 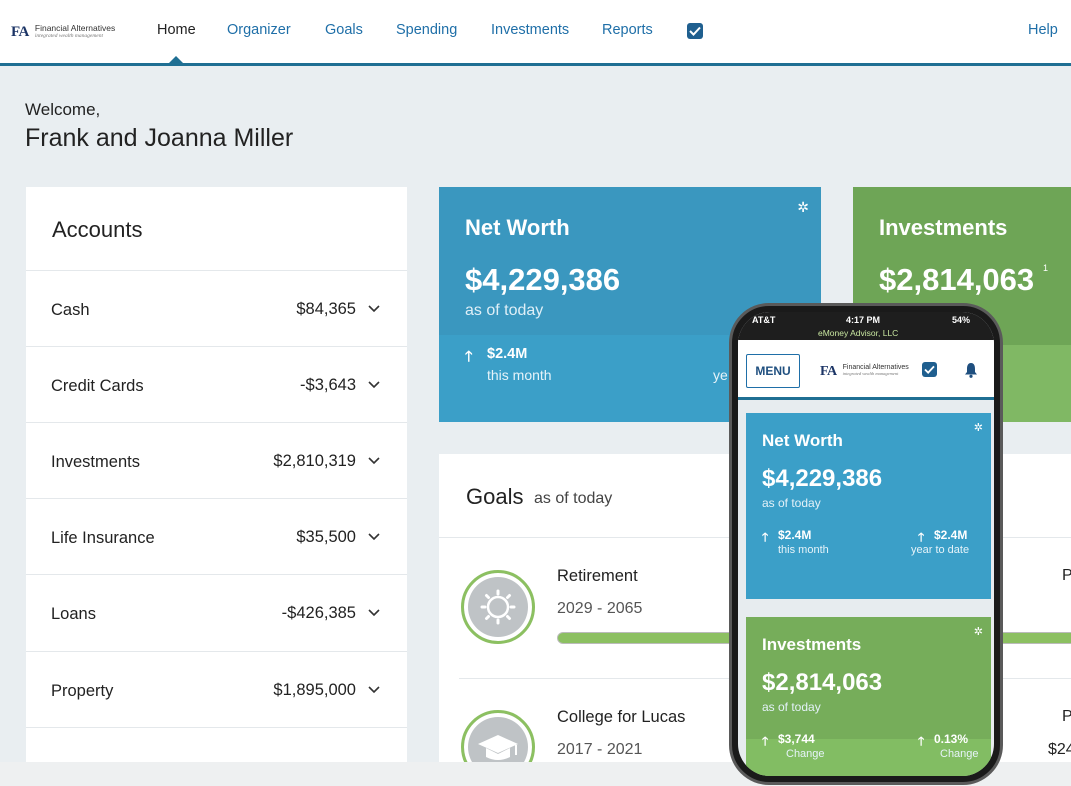 I want to click on account-value: $84,365, so click(x=326, y=309).